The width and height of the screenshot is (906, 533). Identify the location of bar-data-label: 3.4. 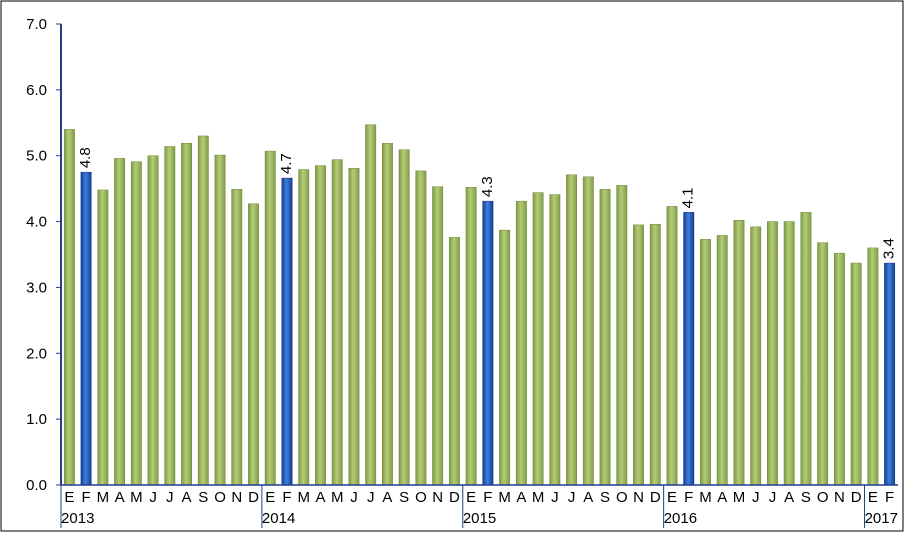
(889, 248).